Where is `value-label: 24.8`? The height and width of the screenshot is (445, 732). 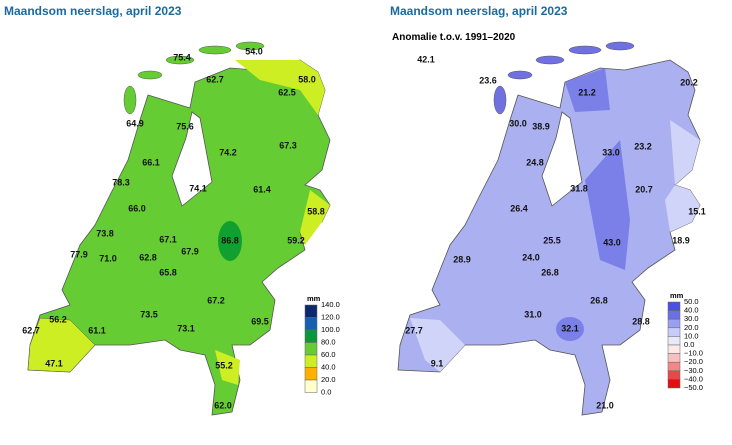 value-label: 24.8 is located at coordinates (535, 162).